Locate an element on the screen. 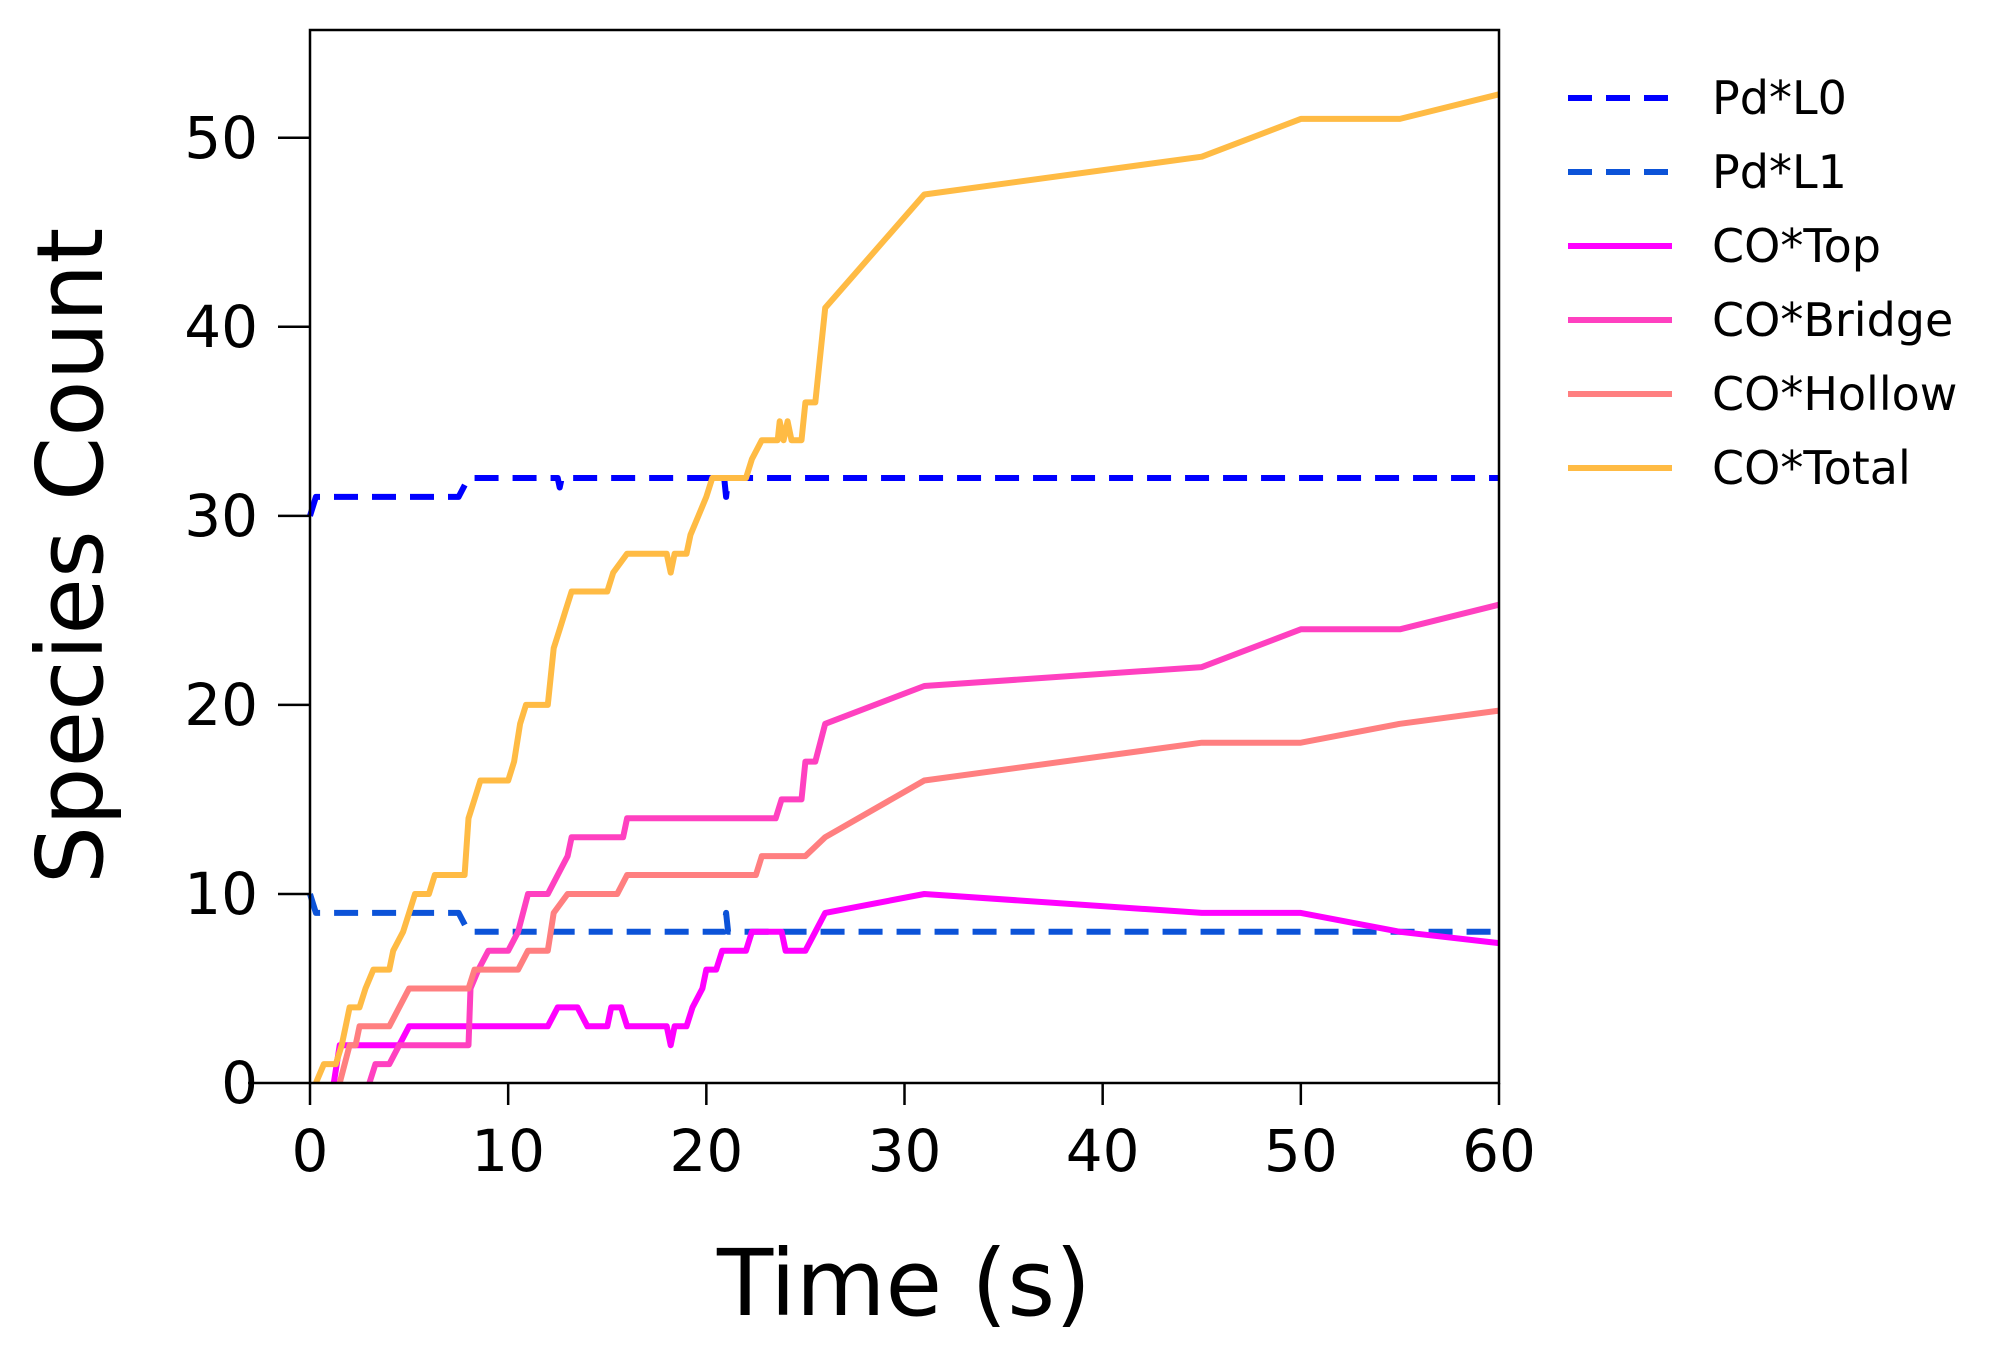 The image size is (2005, 1354). legend-label-1: Pd*L1 is located at coordinates (1779, 172).